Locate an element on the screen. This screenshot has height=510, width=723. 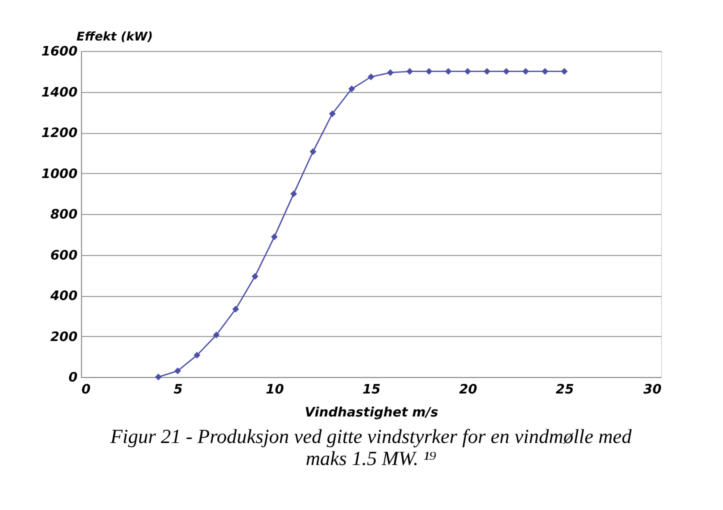
y-tick-label: 200 is located at coordinates (64, 337).